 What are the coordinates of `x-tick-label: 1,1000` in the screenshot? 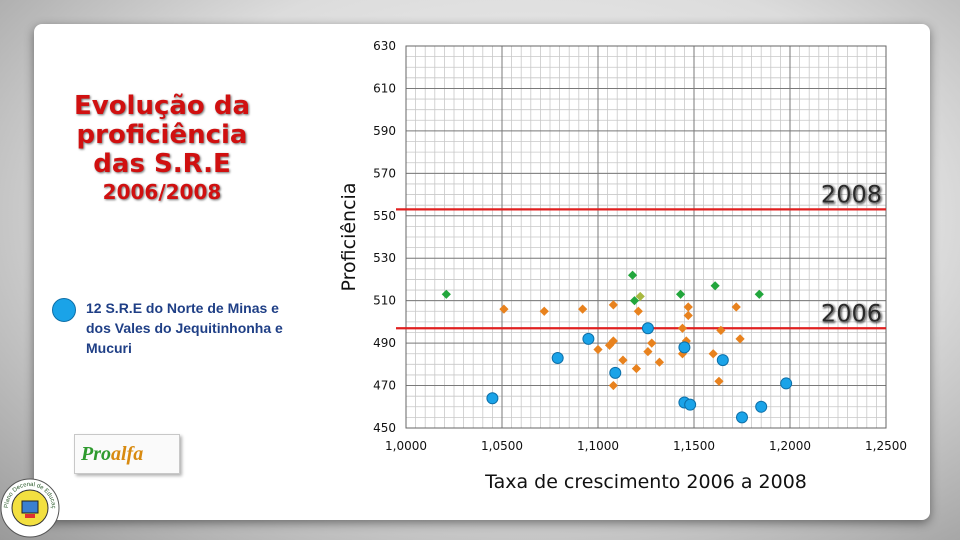 It's located at (598, 446).